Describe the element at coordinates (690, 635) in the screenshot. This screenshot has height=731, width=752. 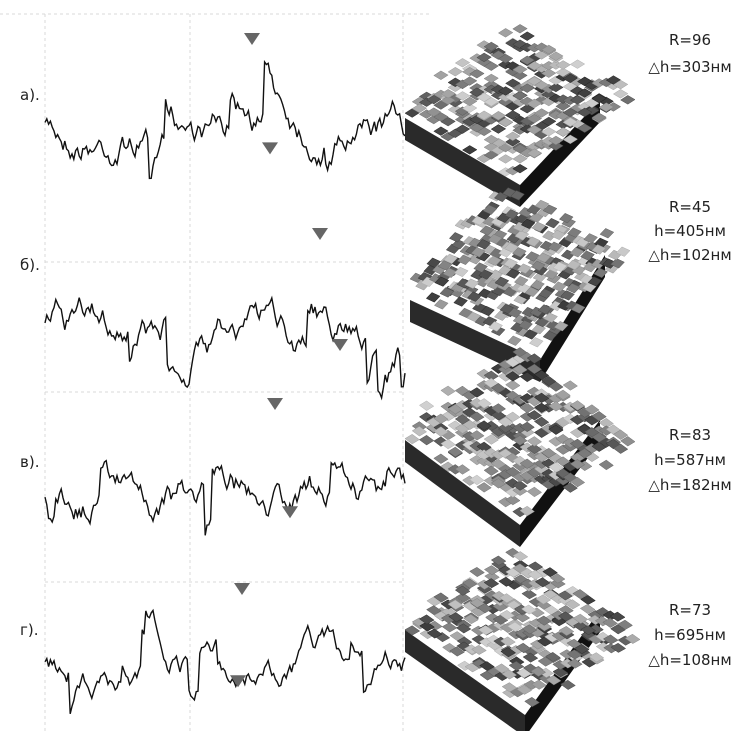
I see `panel-param: h=695нм` at that location.